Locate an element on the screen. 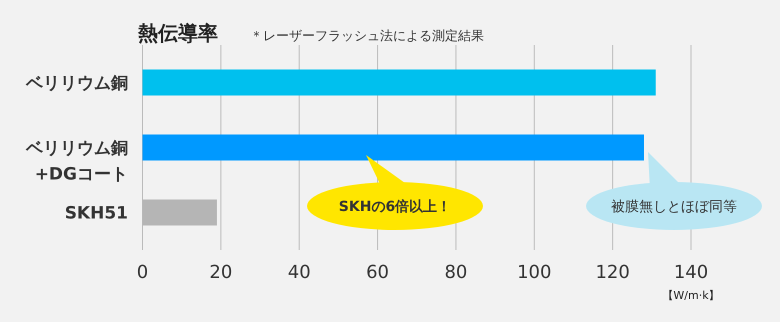 This screenshot has width=780, height=322. y-tick-label: SKH51 is located at coordinates (96, 214).